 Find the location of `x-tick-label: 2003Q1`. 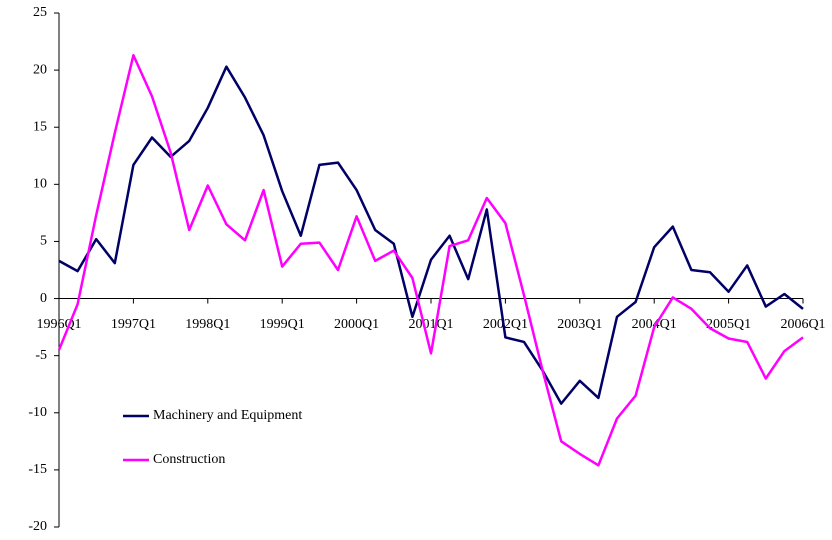

x-tick-label: 2003Q1 is located at coordinates (579, 324).